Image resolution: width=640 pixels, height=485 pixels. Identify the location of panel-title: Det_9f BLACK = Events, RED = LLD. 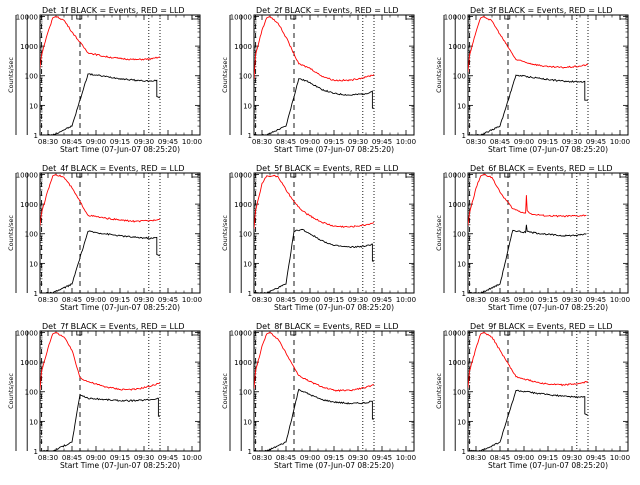
(541, 326).